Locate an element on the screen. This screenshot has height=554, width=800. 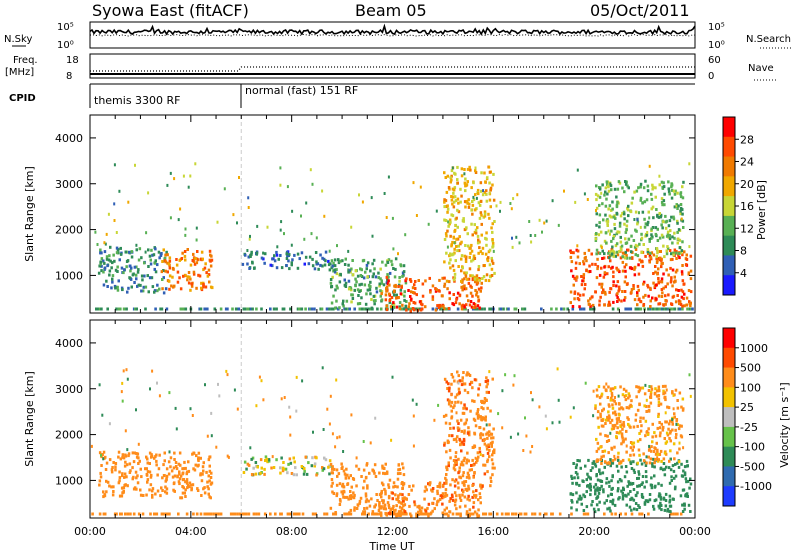
velocity-colorbar-tick-label: 1000 is located at coordinates (754, 348).